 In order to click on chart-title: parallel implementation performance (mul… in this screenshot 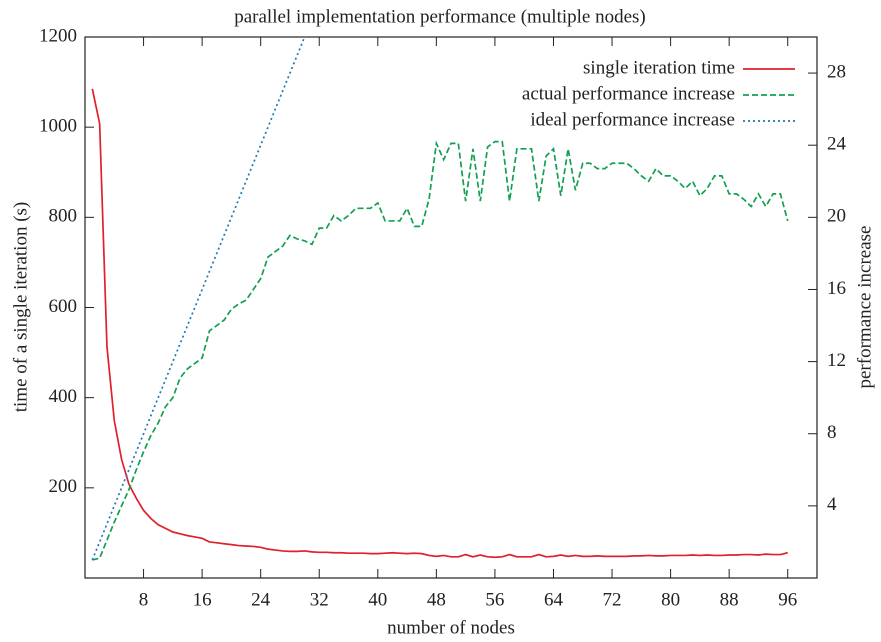, I will do `click(440, 16)`.